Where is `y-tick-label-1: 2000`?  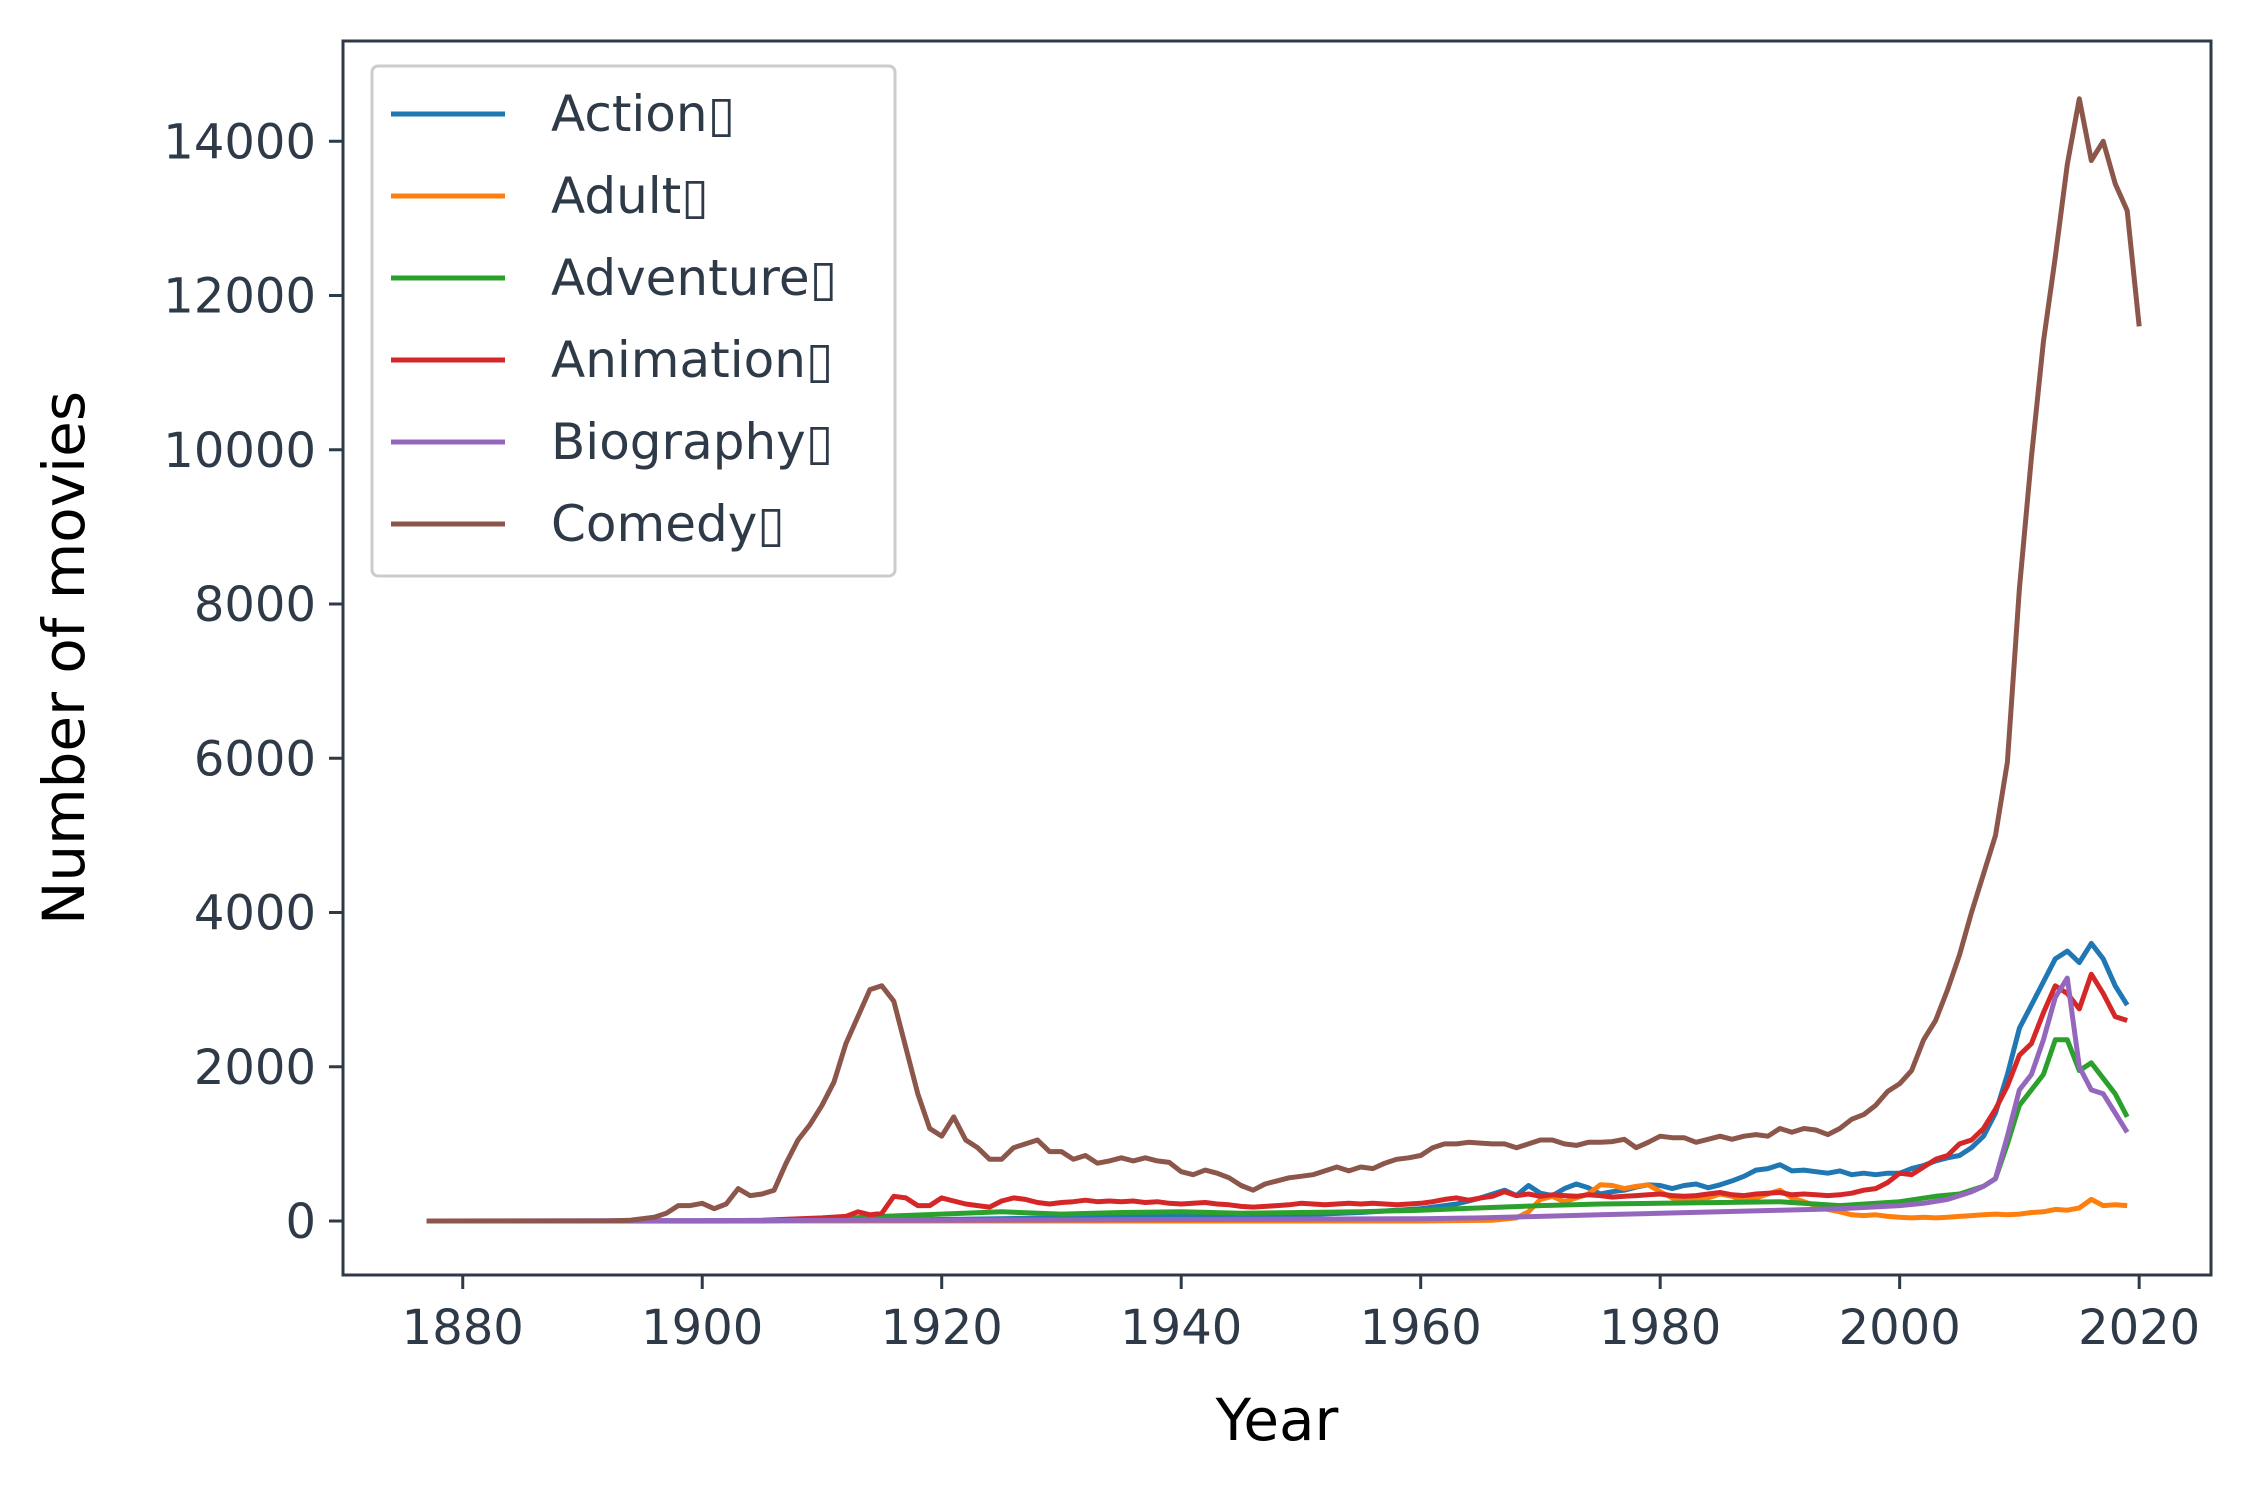
y-tick-label-1: 2000 is located at coordinates (255, 1068).